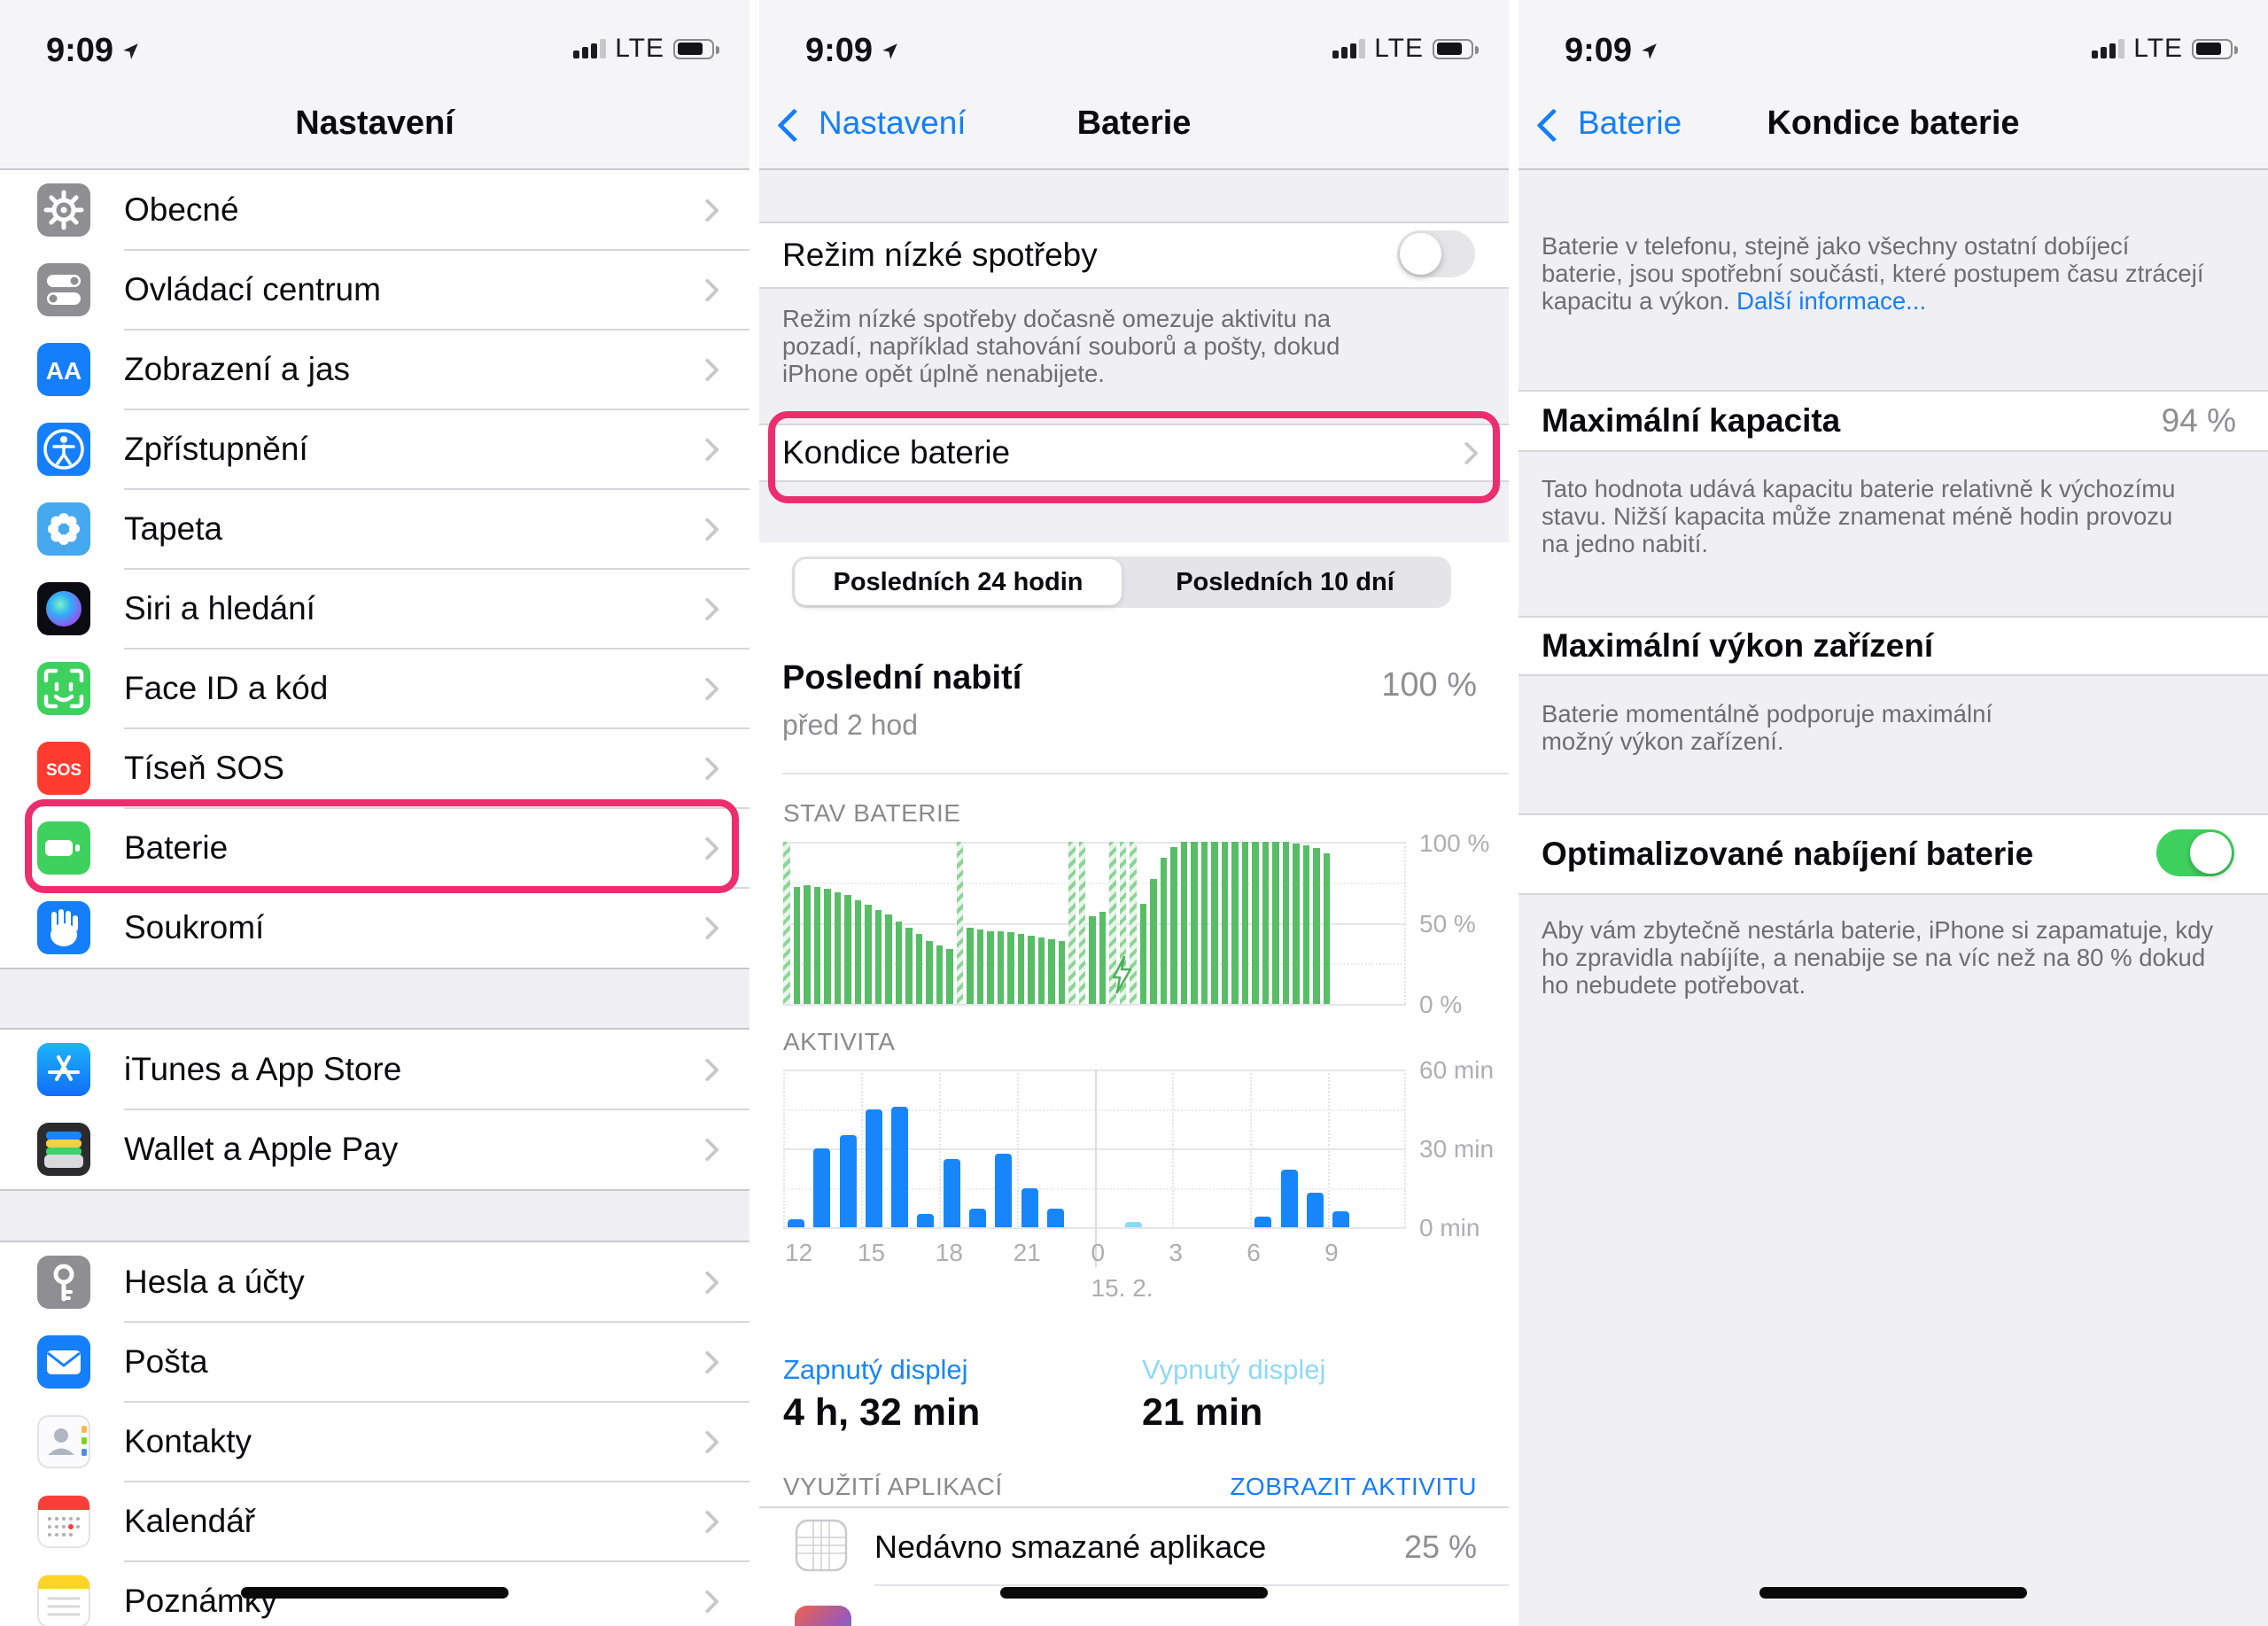  Describe the element at coordinates (1285, 581) in the screenshot. I see `segment-last-10d: Posledních 10 dní` at that location.